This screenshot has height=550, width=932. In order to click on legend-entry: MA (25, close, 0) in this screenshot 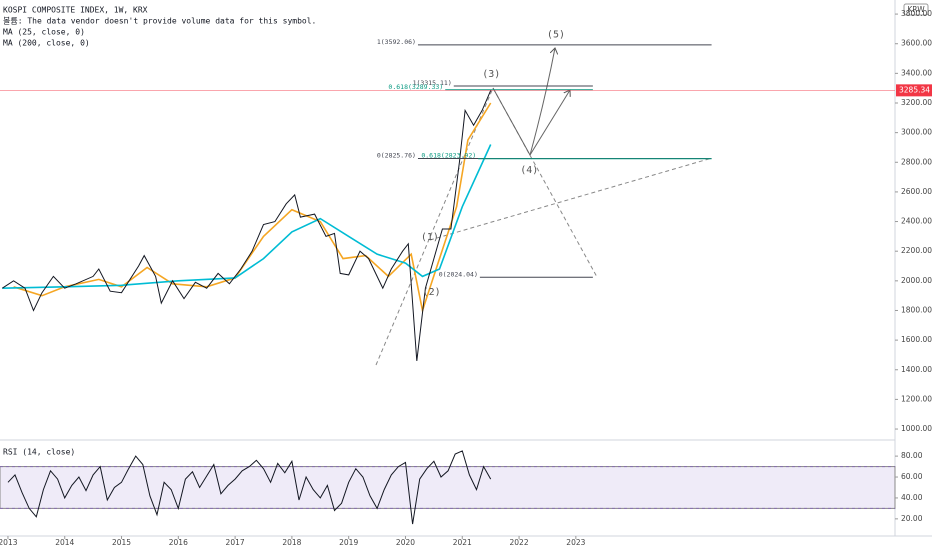, I will do `click(44, 32)`.